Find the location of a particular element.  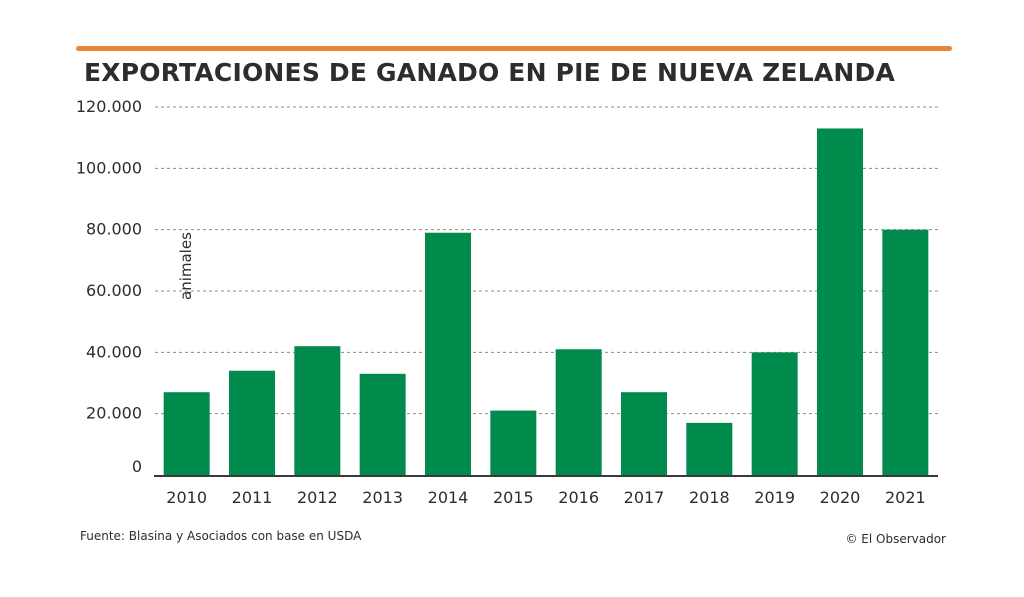

bar-2017 is located at coordinates (644, 433).